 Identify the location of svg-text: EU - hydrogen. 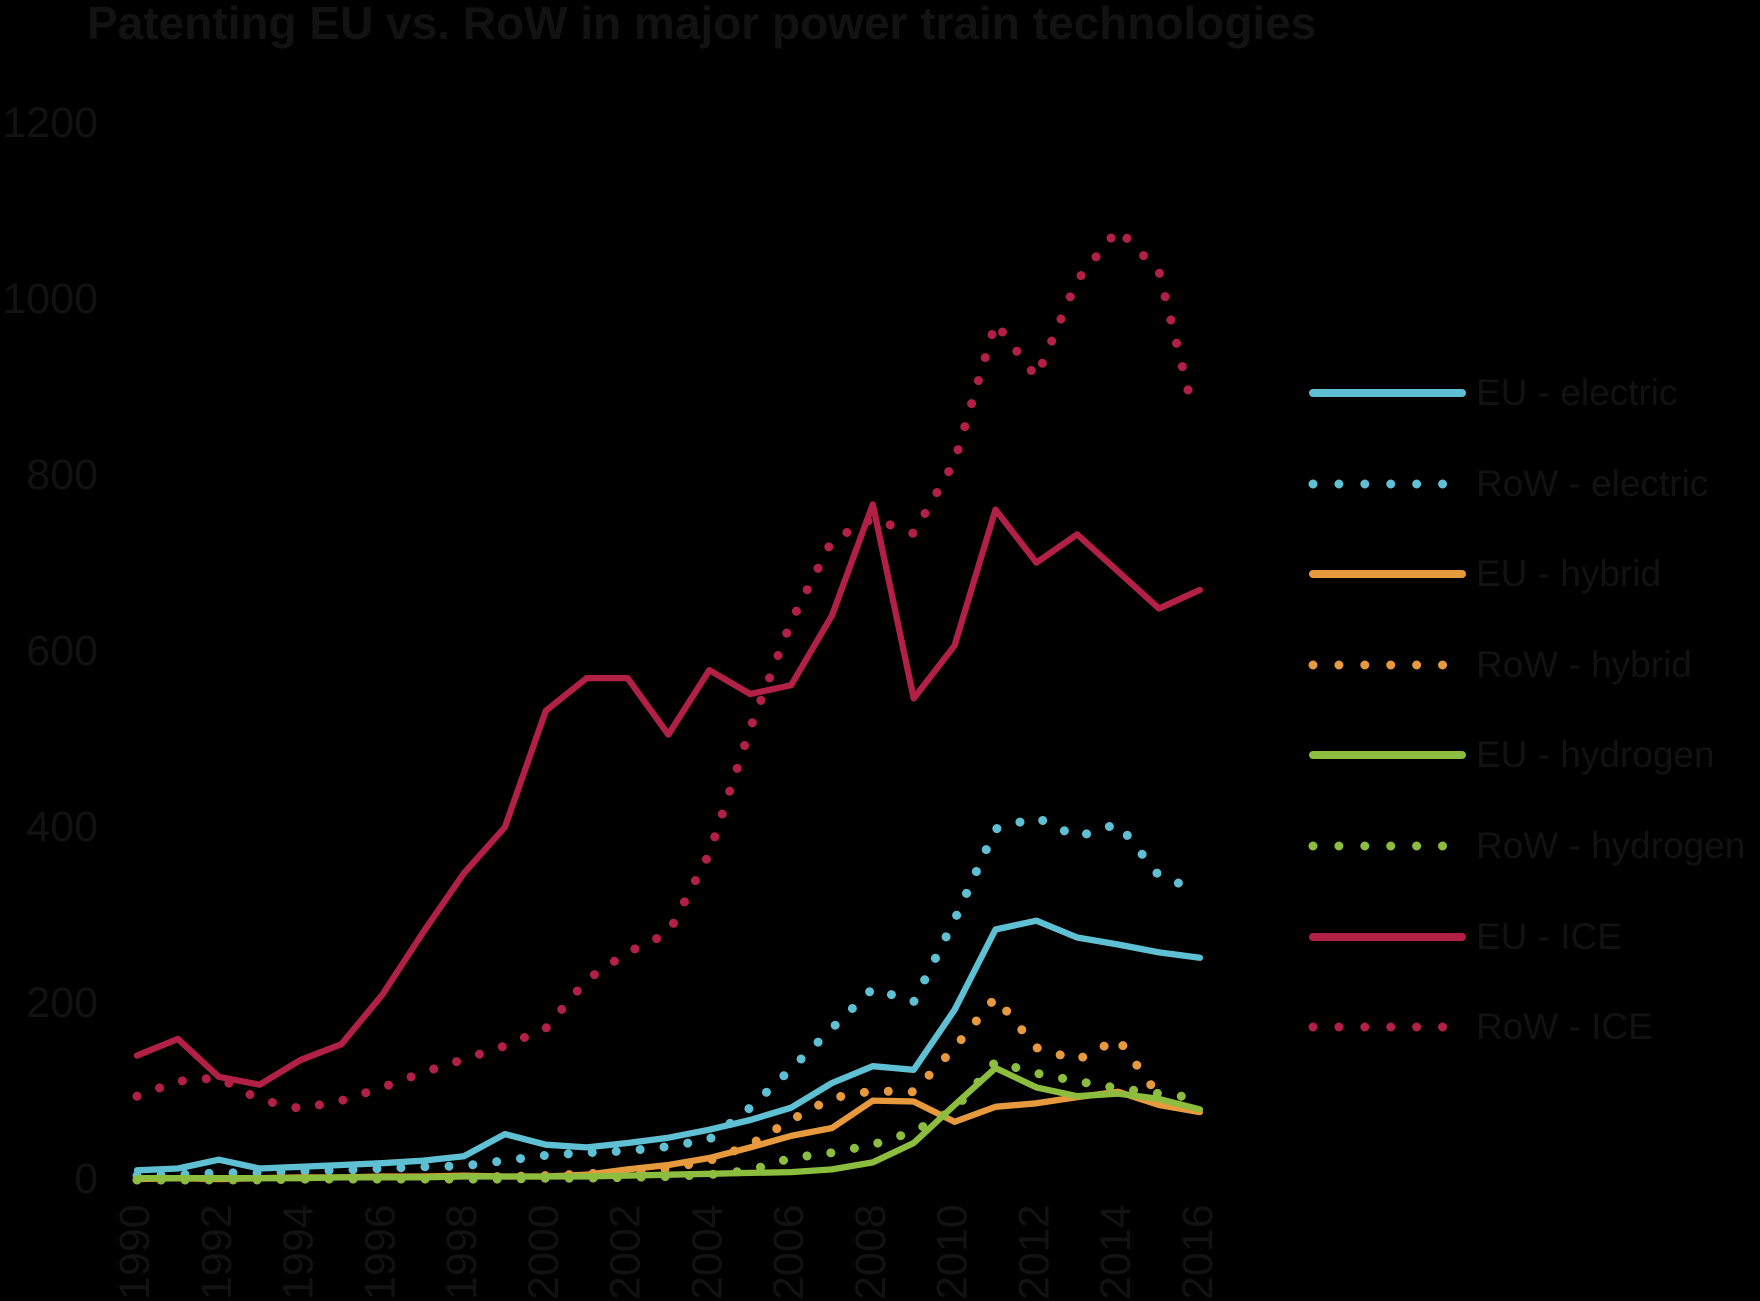
(1595, 754).